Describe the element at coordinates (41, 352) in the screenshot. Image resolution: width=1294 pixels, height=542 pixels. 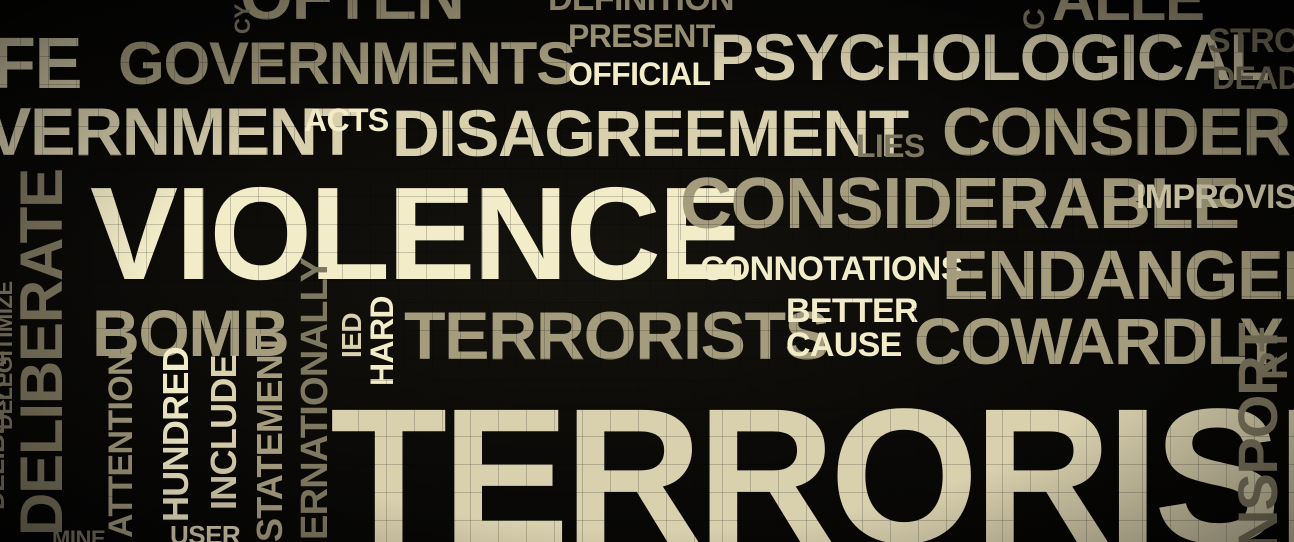
I see `word-deliberate: DELIBERATE` at that location.